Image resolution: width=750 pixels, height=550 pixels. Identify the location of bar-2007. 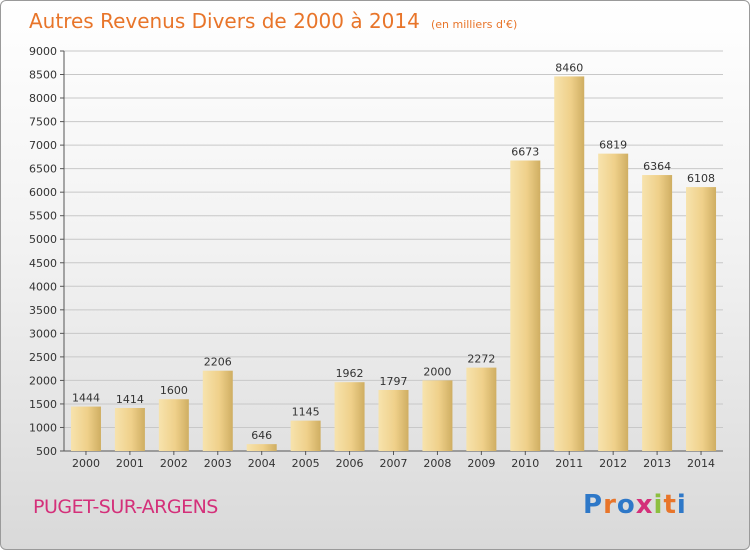
(394, 420).